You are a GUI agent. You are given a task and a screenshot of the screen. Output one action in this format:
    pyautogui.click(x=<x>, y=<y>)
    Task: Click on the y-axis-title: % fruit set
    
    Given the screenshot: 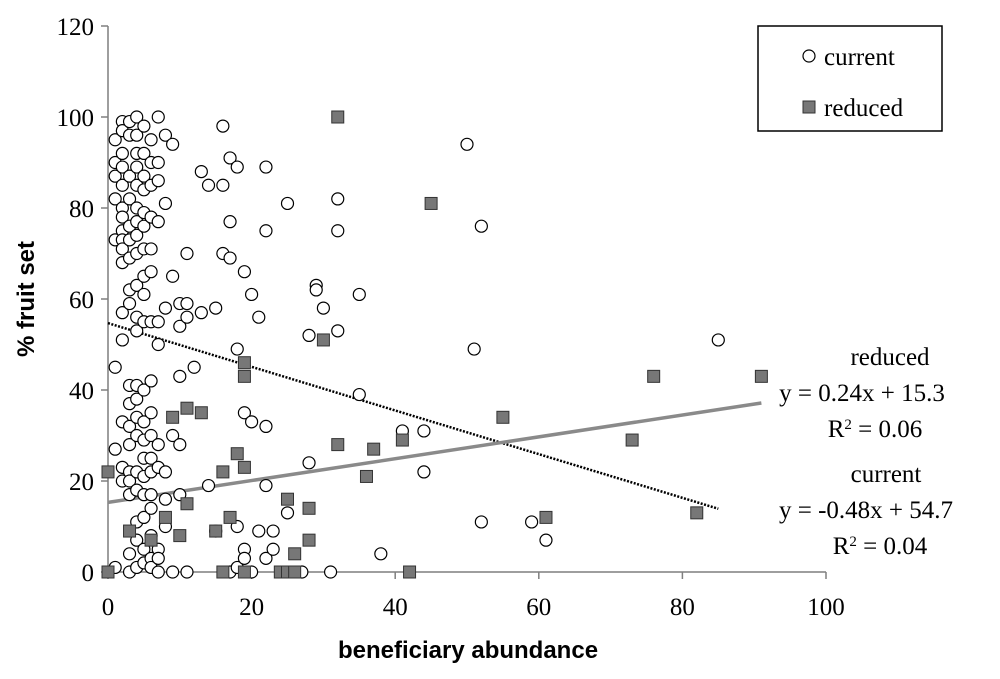 What is the action you would take?
    pyautogui.click(x=26, y=299)
    